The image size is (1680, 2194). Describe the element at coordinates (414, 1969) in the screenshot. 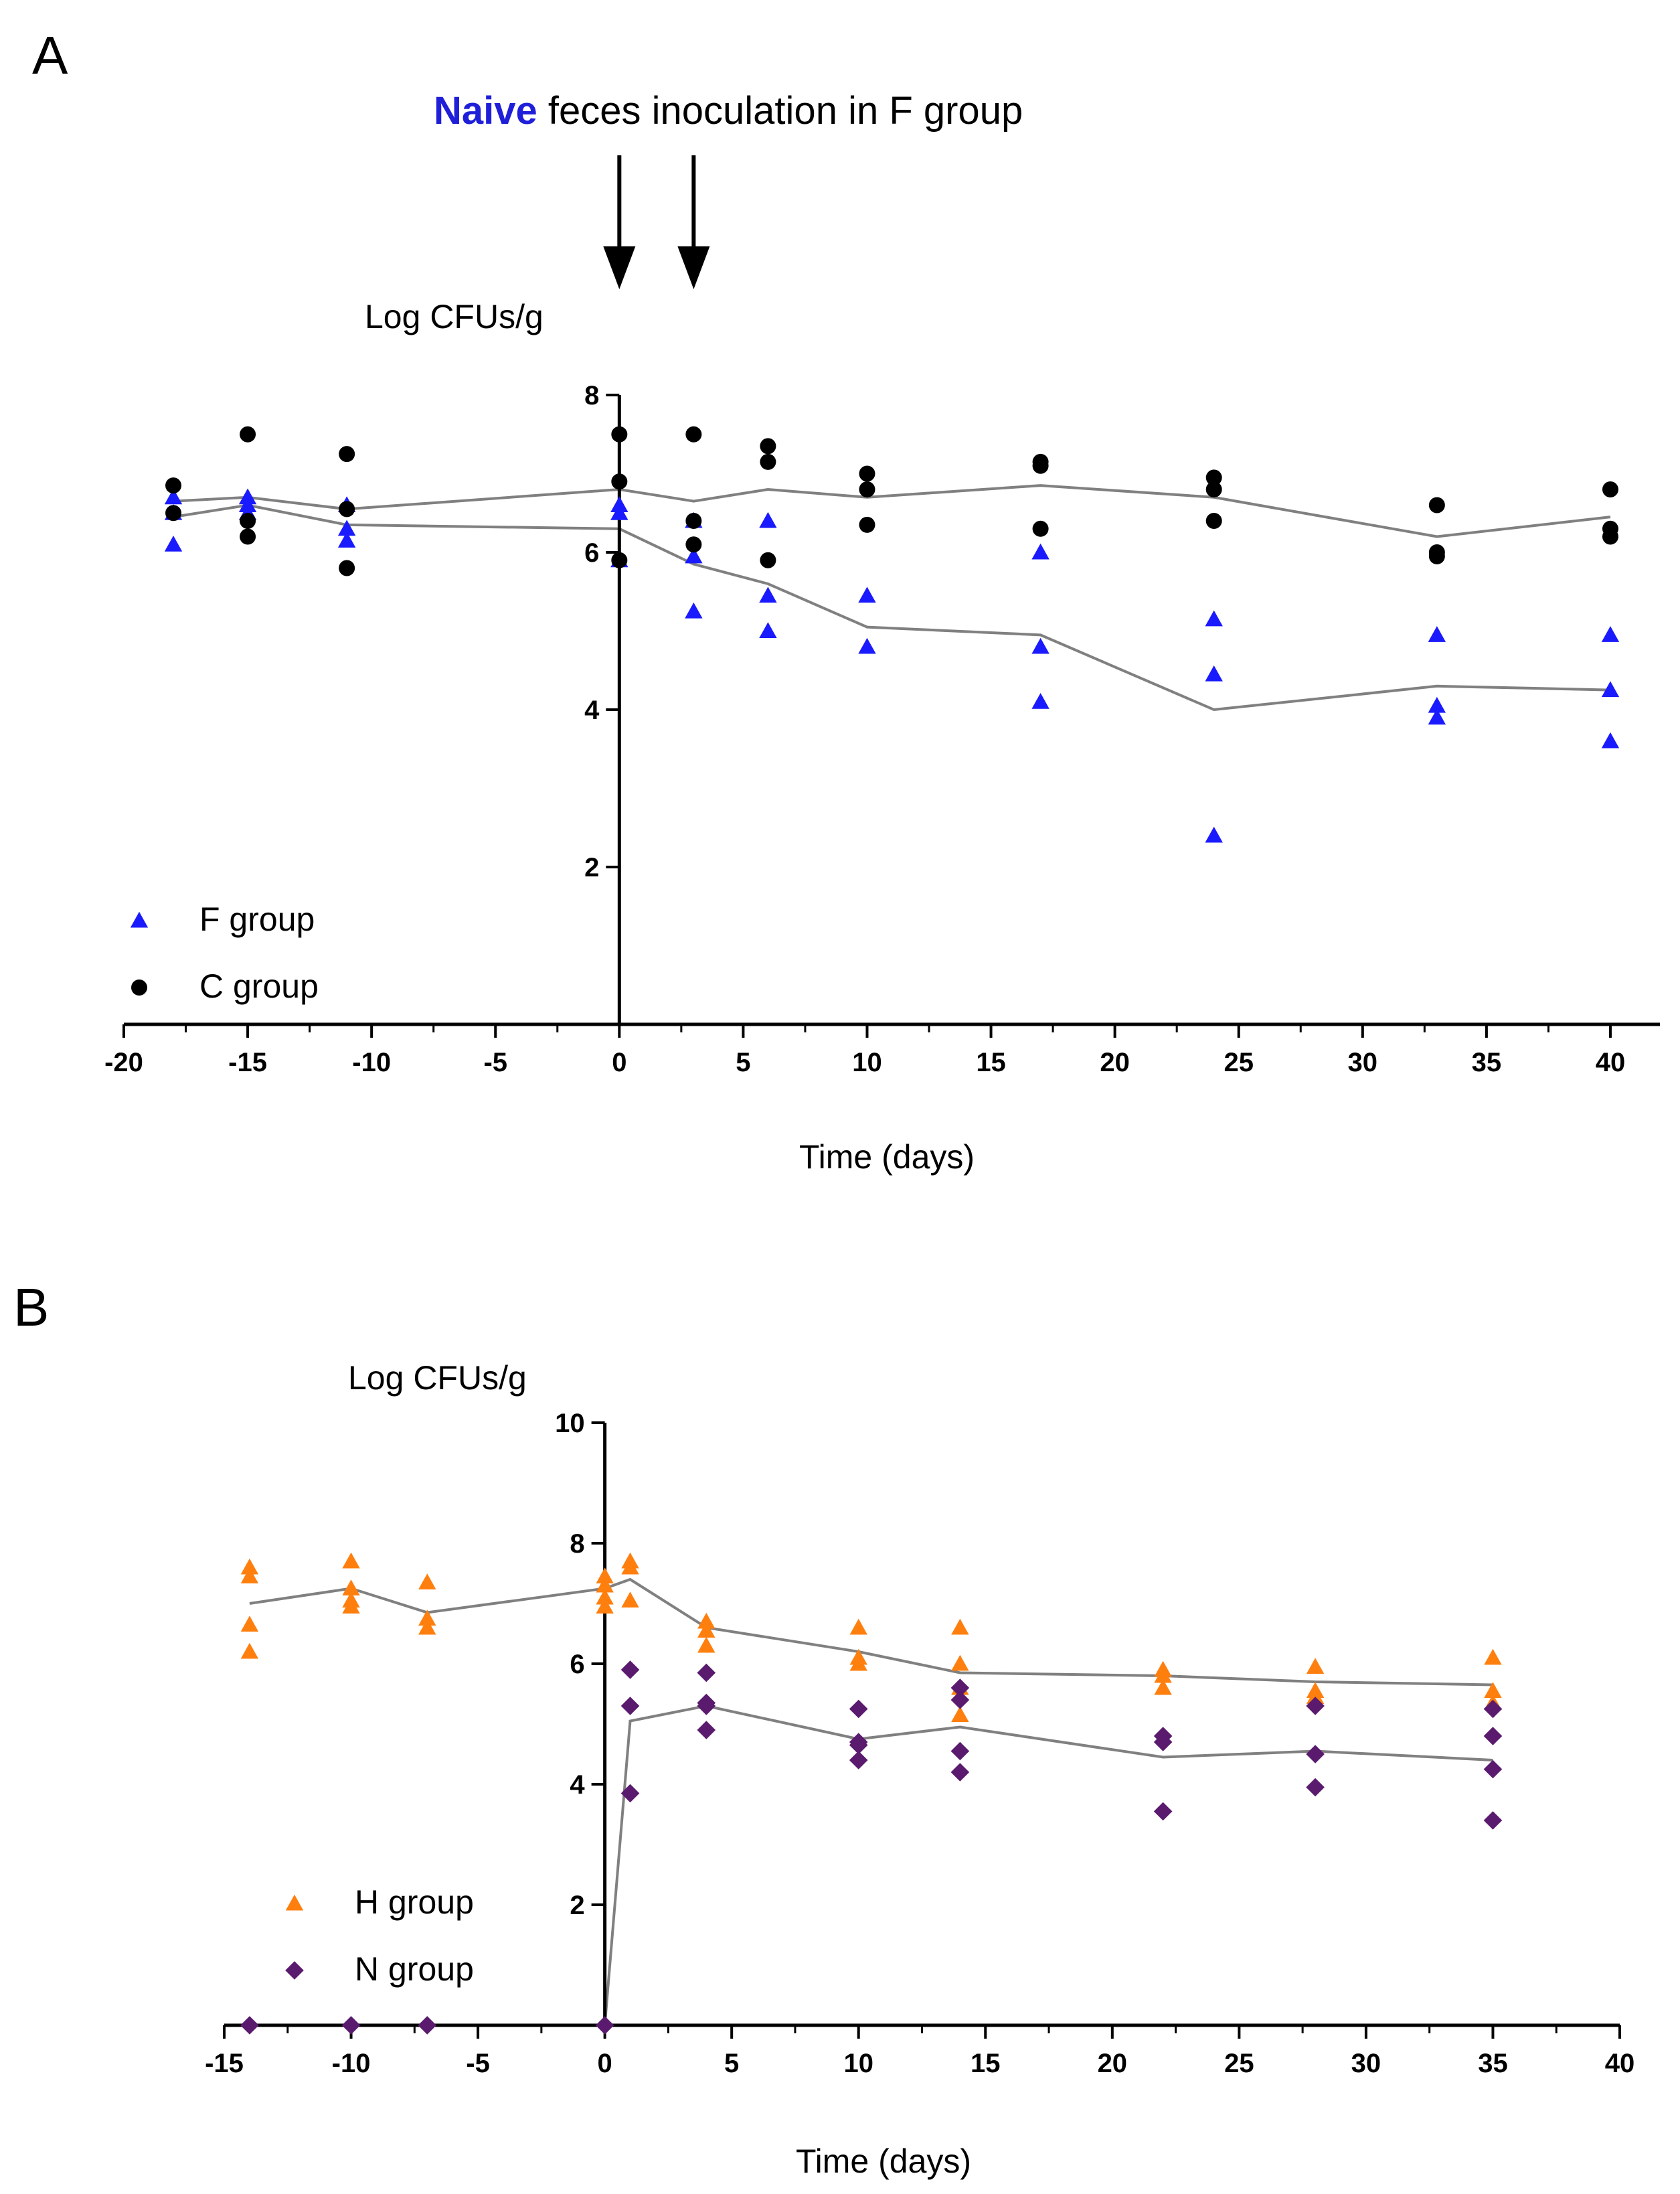

I see `legend-label: N group` at that location.